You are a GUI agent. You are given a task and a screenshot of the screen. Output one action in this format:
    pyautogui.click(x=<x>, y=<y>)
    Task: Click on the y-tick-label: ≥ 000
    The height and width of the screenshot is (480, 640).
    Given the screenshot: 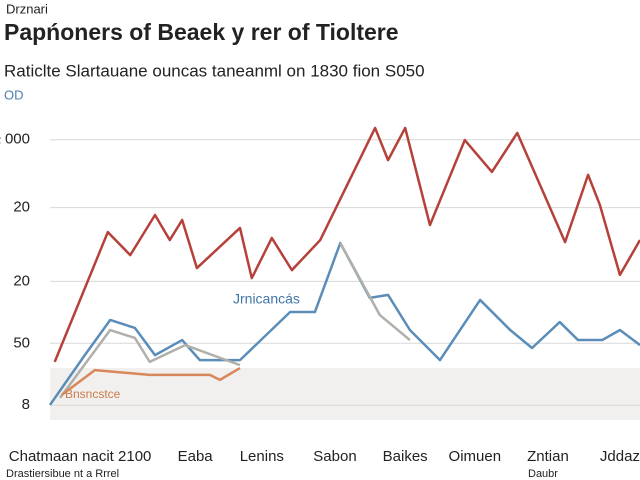 What is the action you would take?
    pyautogui.click(x=15, y=139)
    